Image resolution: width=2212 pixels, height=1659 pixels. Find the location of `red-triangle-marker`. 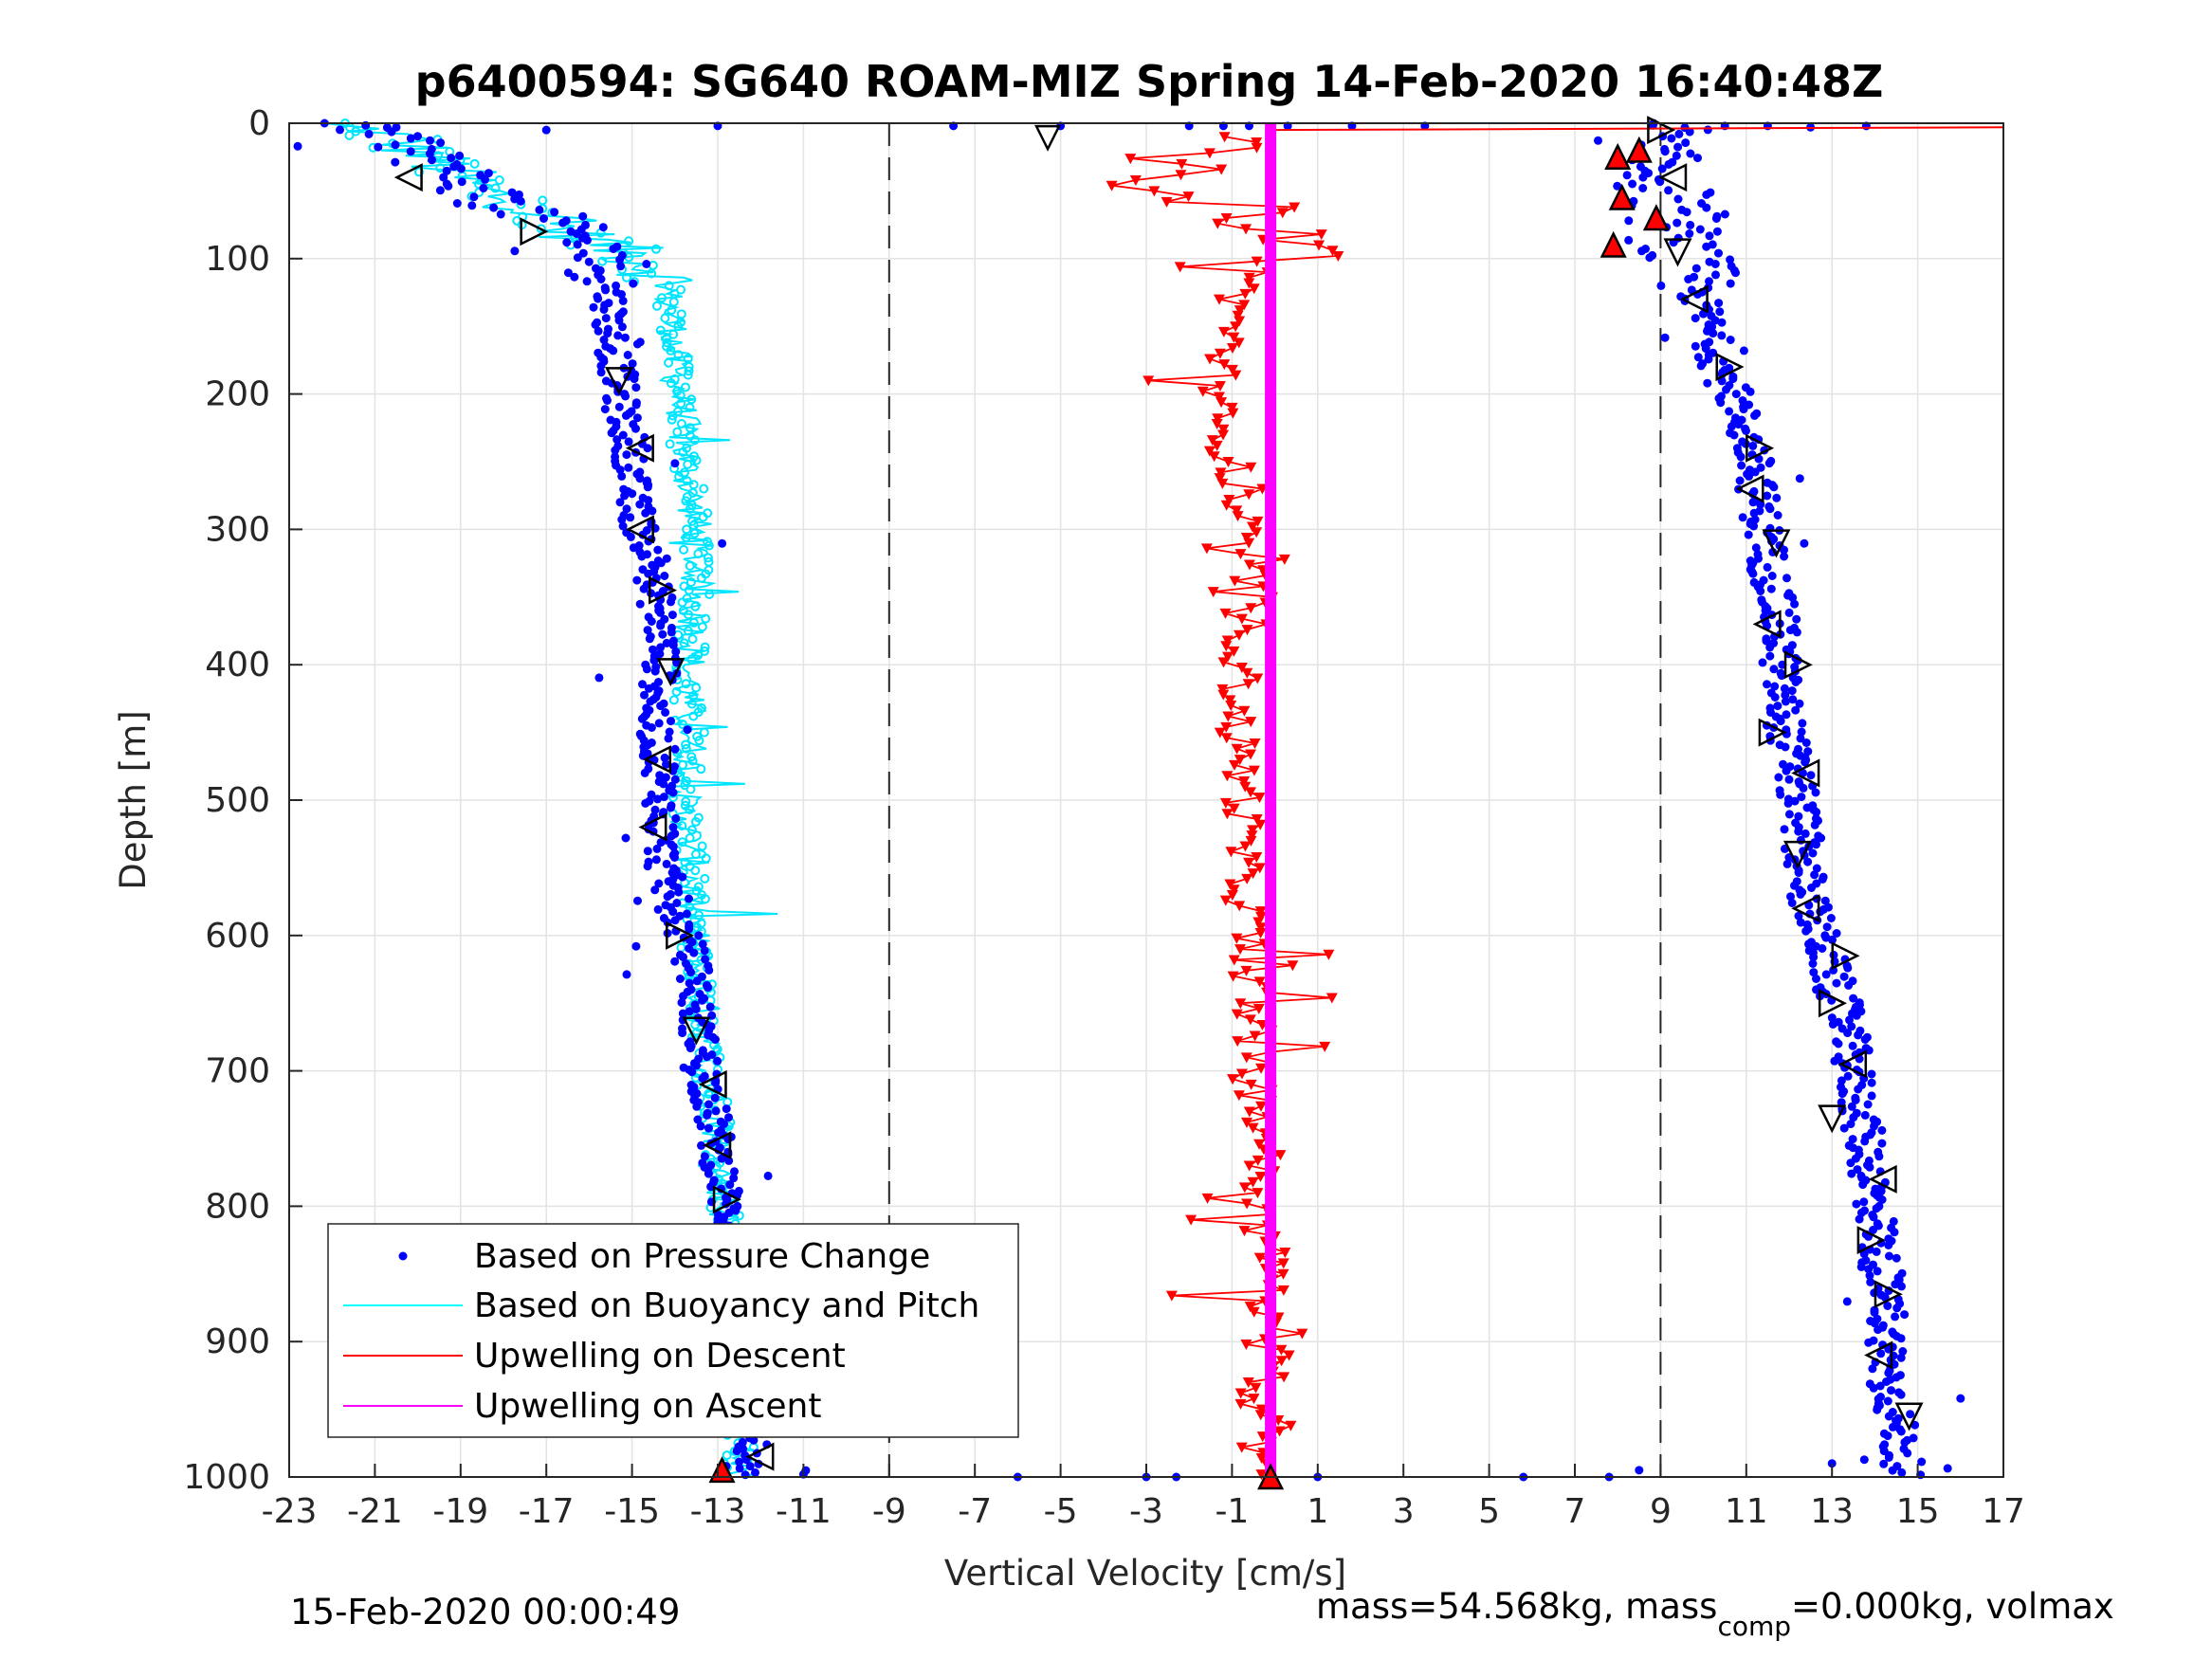

red-triangle-marker is located at coordinates (1618, 156).